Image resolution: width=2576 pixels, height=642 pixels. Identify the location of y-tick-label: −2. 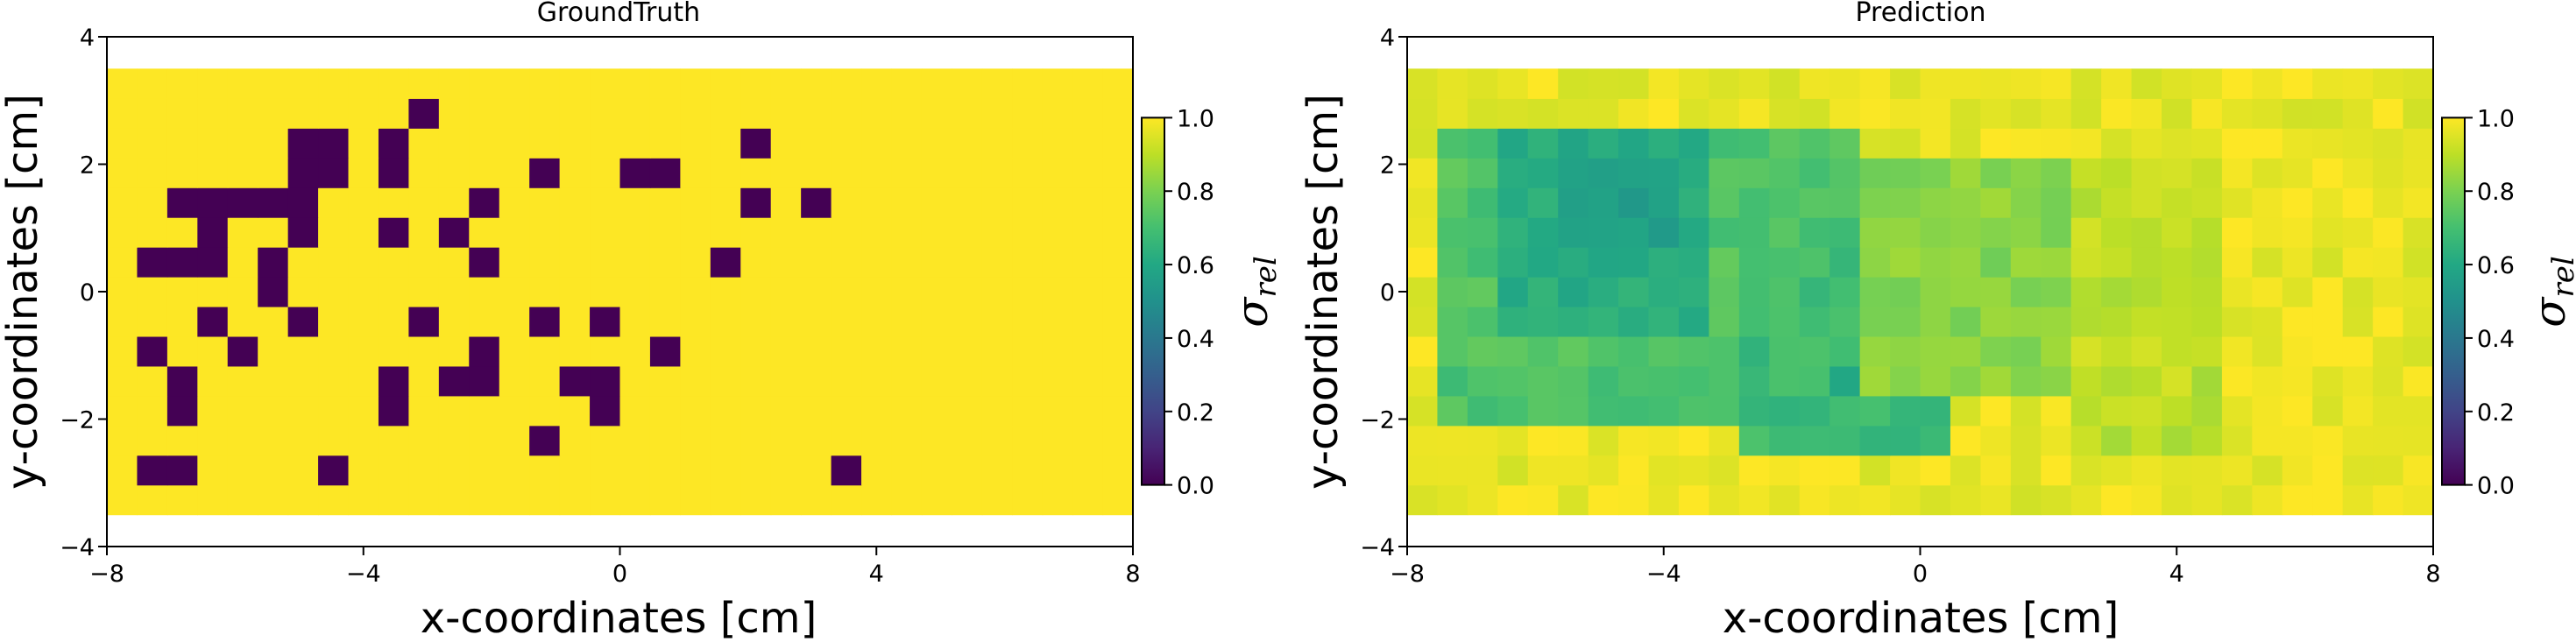
(1377, 421).